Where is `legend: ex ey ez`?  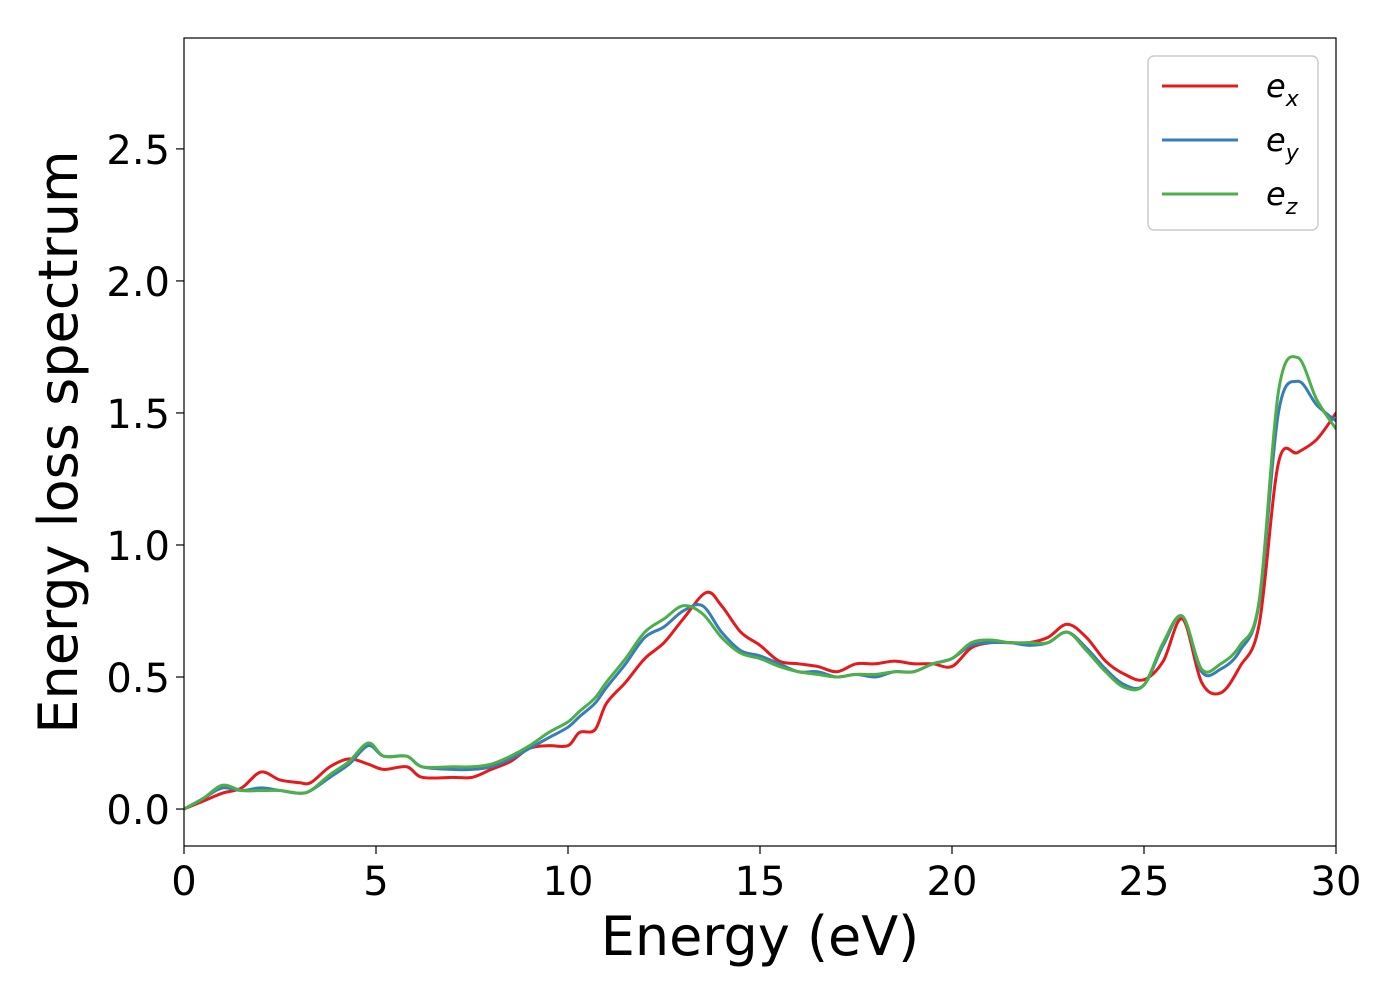
legend: ex ey ez is located at coordinates (1233, 143).